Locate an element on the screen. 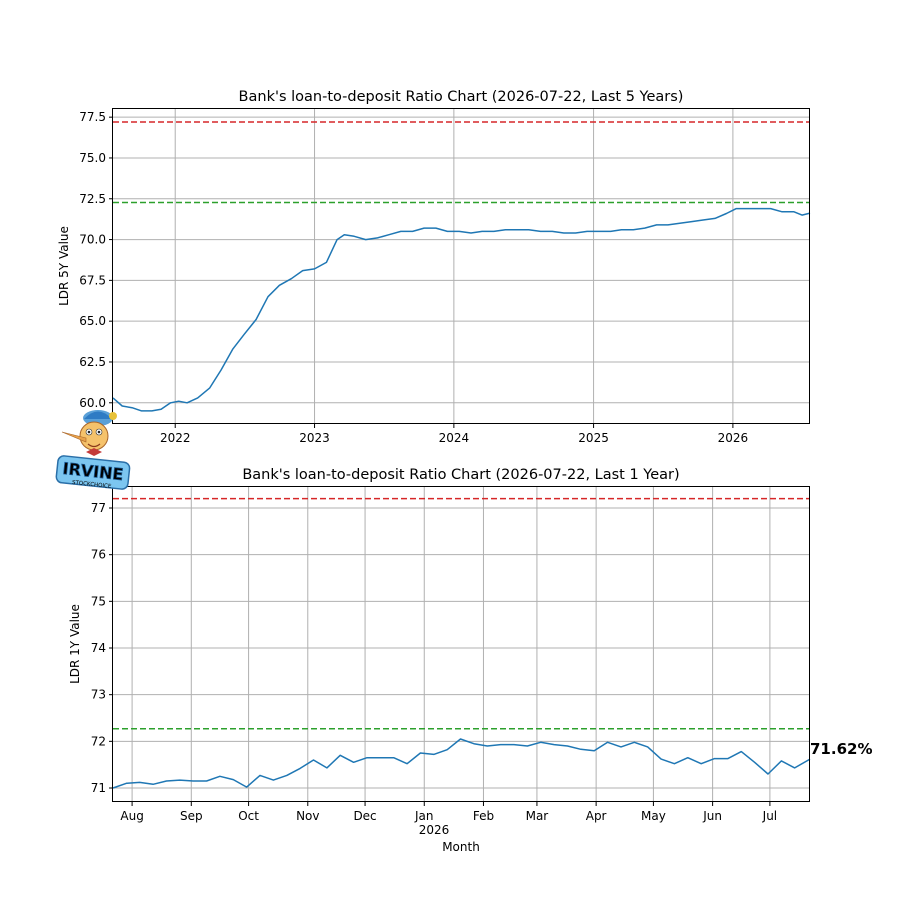  chart-1-year-y-tick-label: 75 is located at coordinates (98, 601).